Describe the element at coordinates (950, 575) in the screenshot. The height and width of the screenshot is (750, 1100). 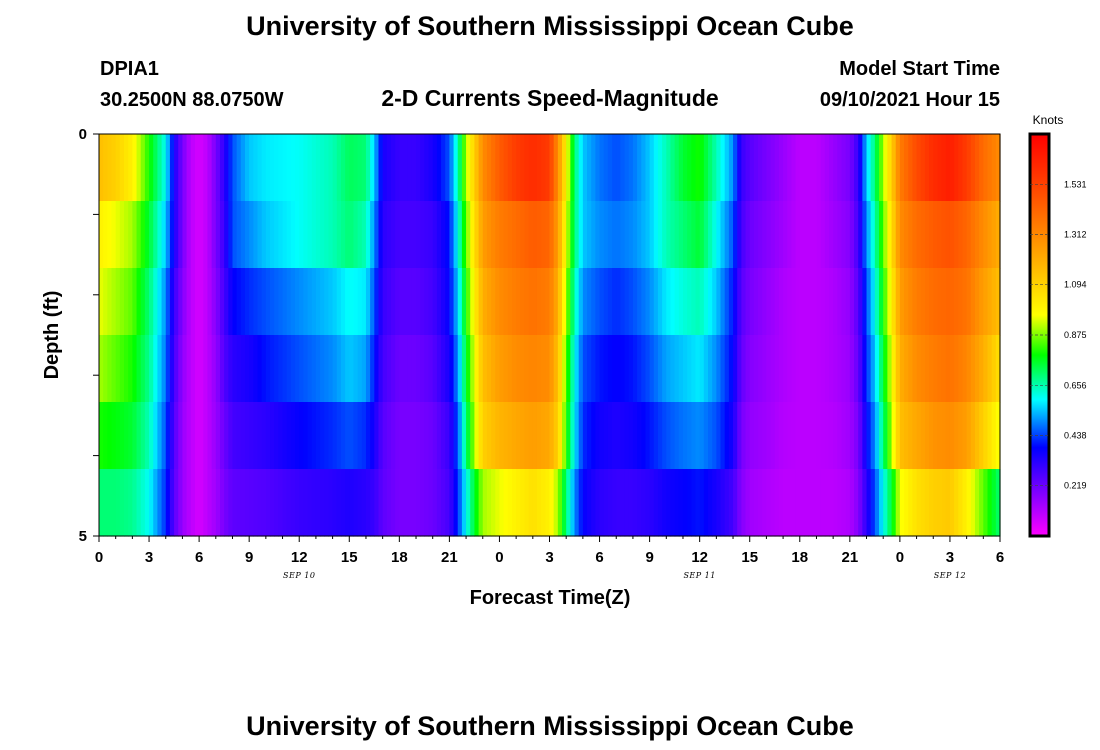
I see `x-date-label: SEP 12` at that location.